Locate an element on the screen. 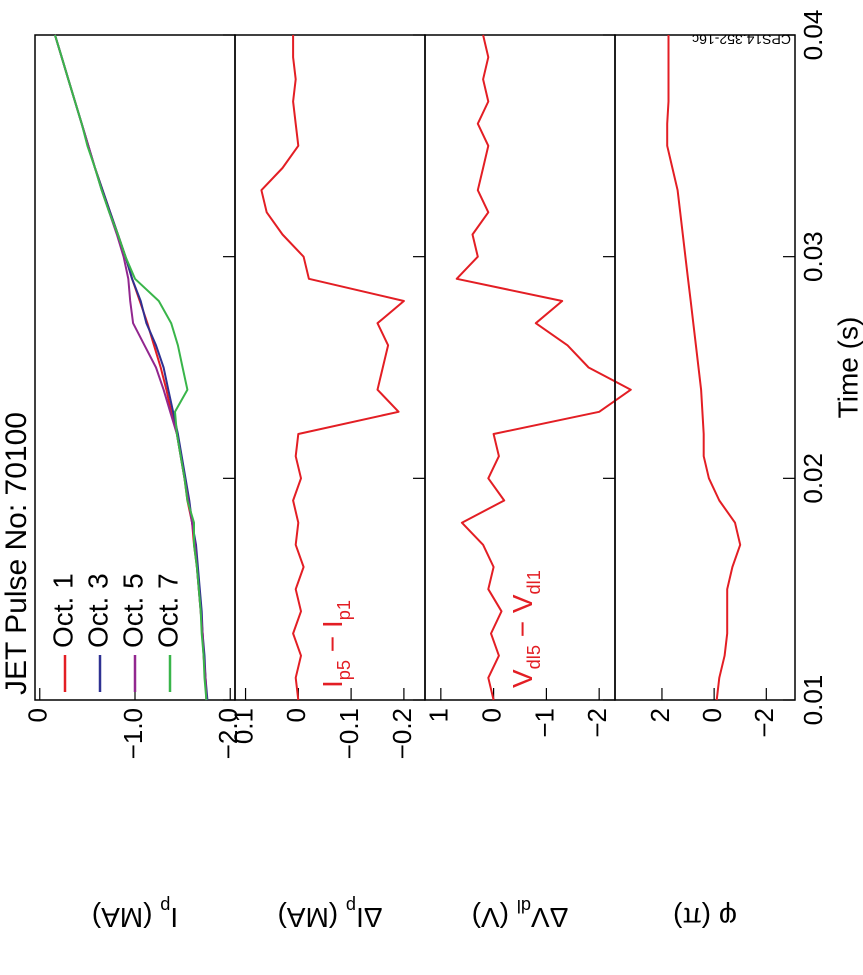  annotation-part: − I is located at coordinates (332, 640).